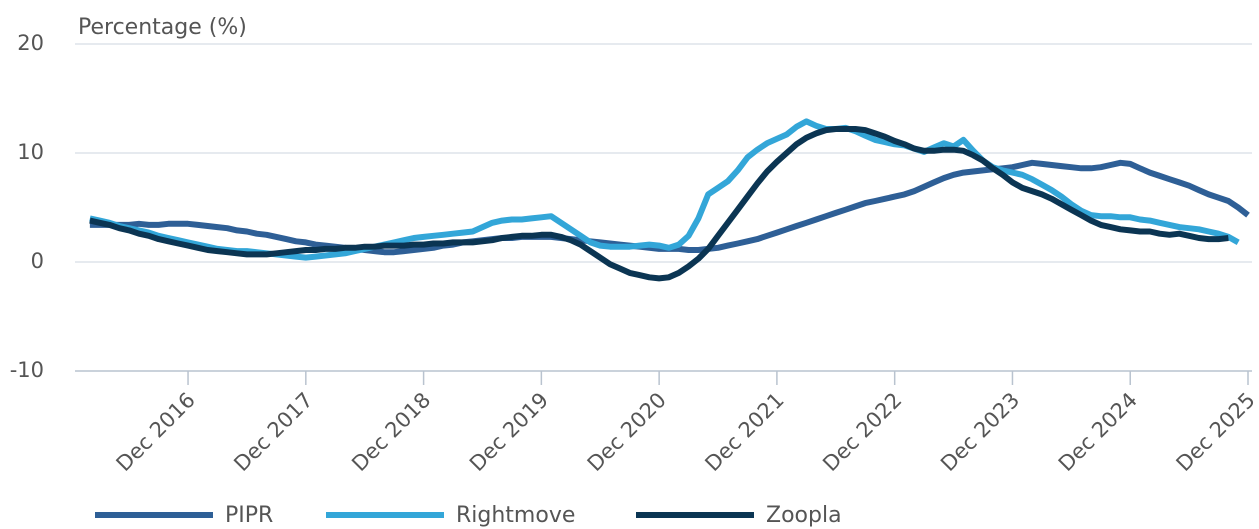 The width and height of the screenshot is (1259, 529). I want to click on y-tick-label: 10, so click(30, 152).